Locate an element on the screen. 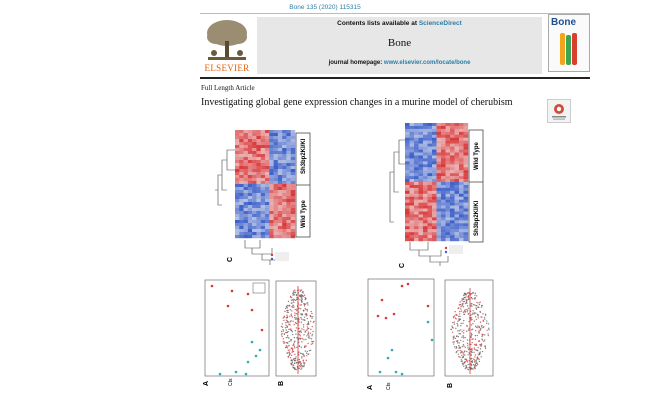 Image resolution: width=650 pixels, height=400 pixels. check-for-updates-button is located at coordinates (559, 111).